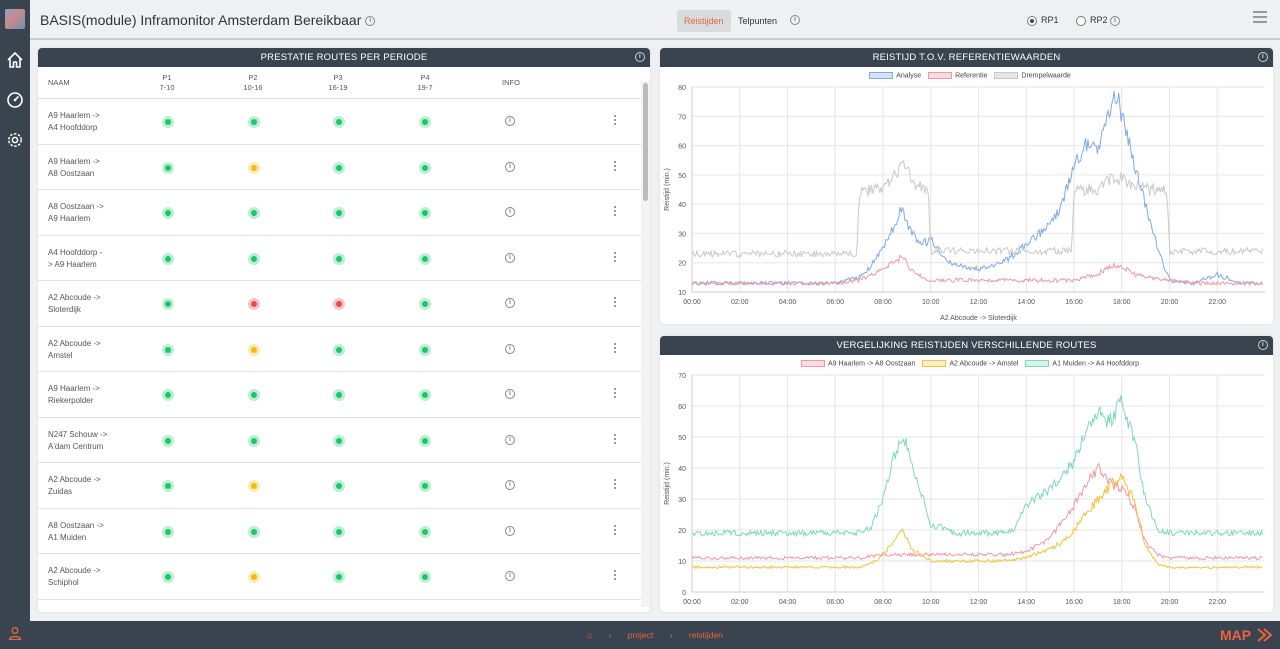 This screenshot has height=649, width=1280. I want to click on legend-label: Referentie, so click(971, 76).